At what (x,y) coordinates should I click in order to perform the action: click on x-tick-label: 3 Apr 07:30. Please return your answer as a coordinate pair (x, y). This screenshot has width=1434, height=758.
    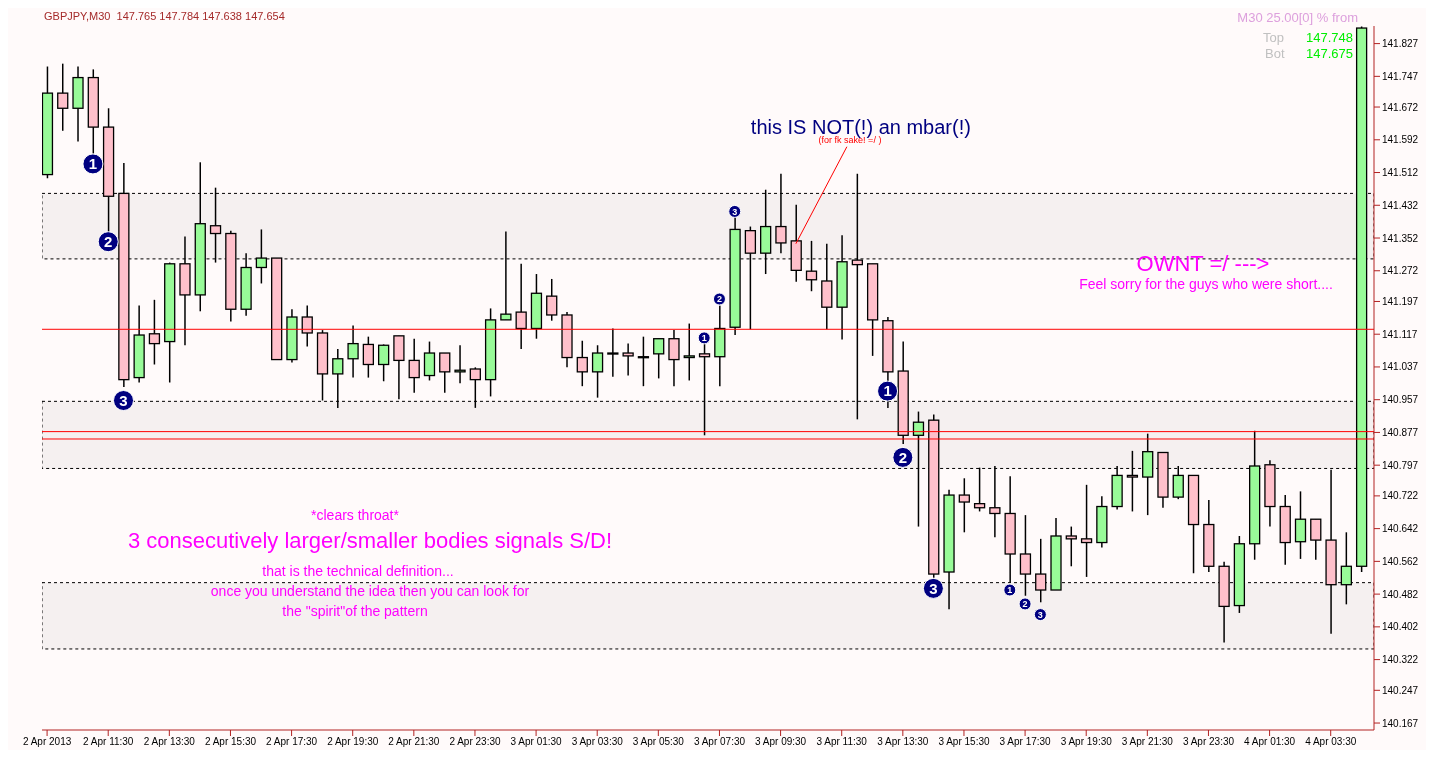
    Looking at the image, I should click on (719, 742).